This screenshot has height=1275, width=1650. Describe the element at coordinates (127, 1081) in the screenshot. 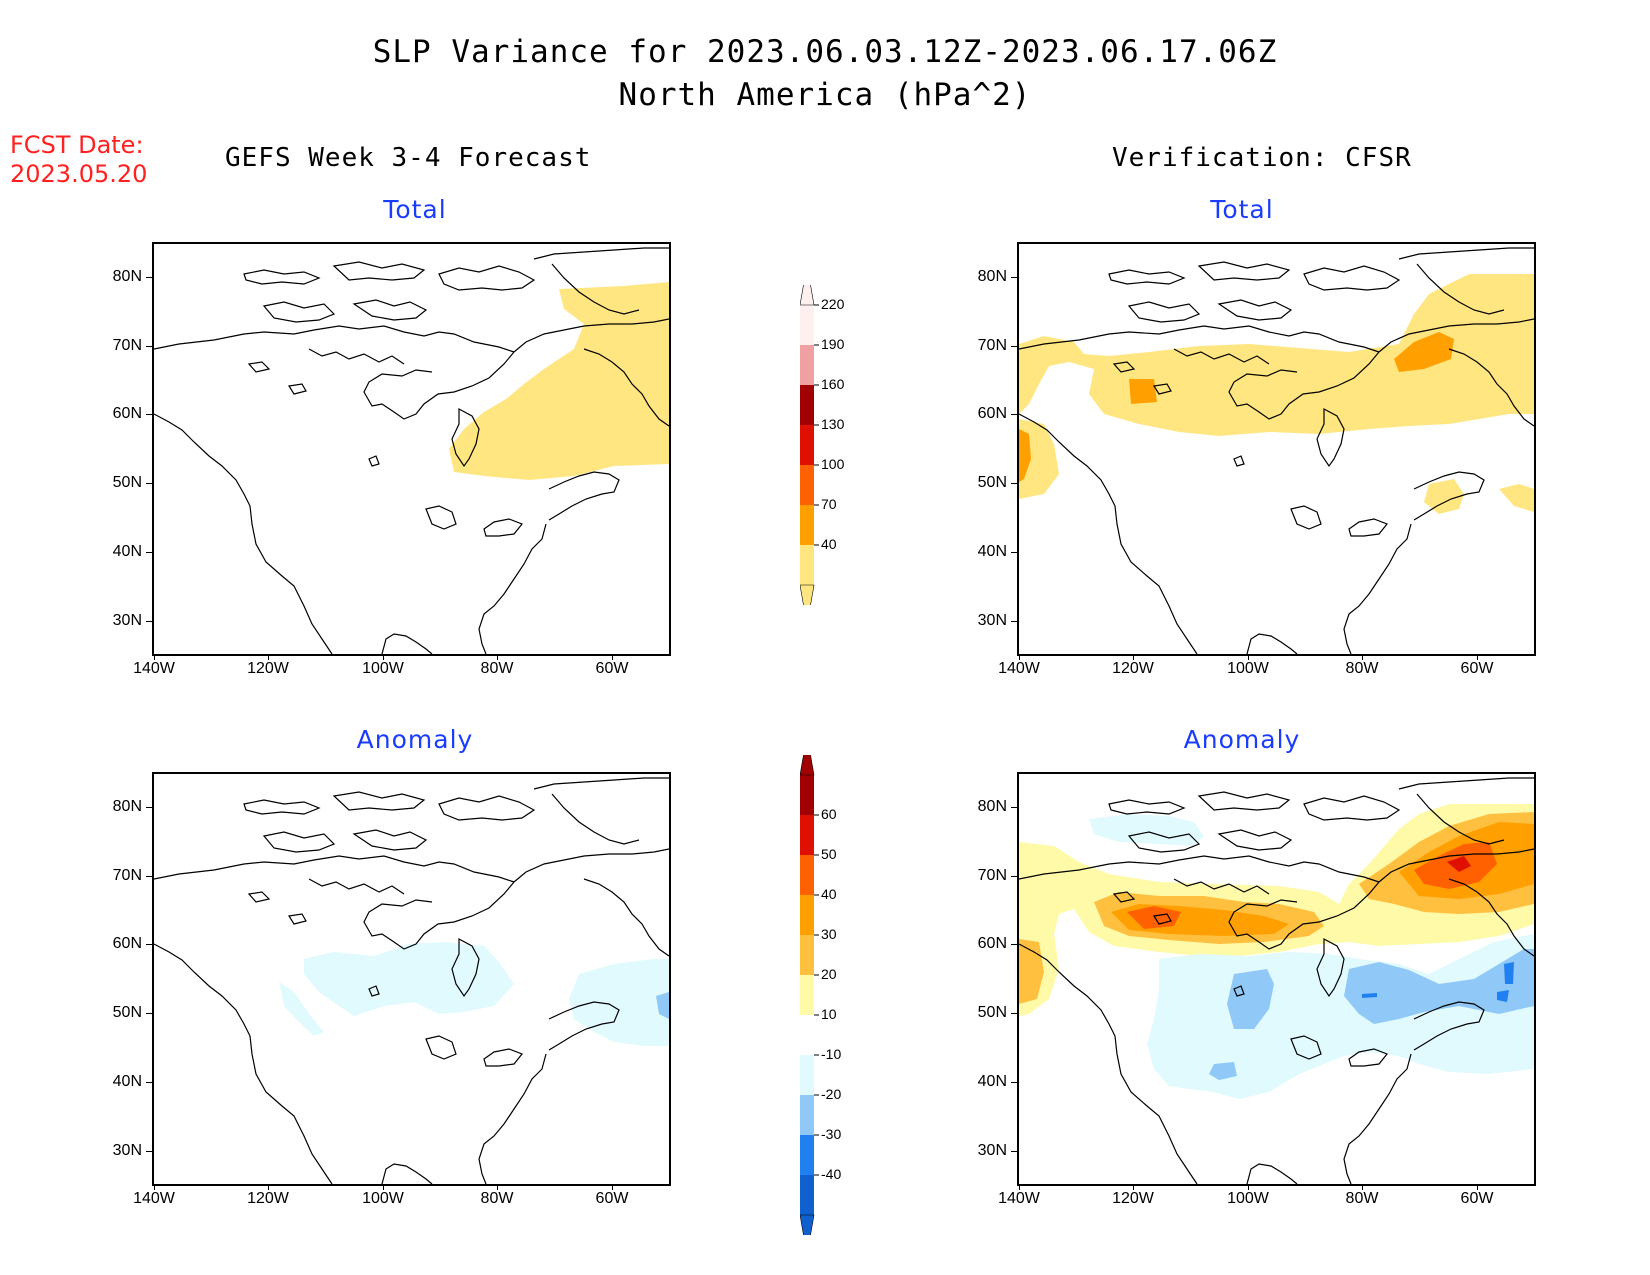

I see `lat-tick-label: 40N` at that location.